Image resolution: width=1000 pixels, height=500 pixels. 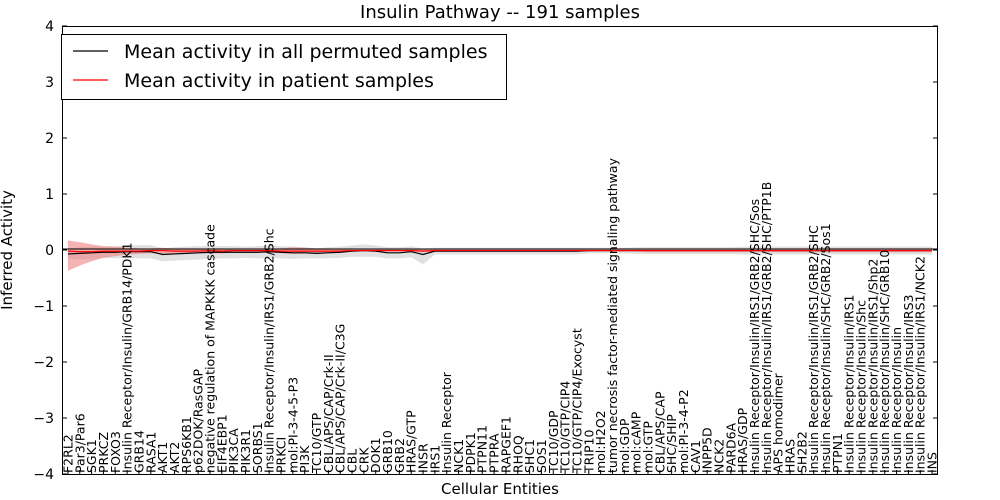 I want to click on x-tick-label: Insulin Receptor/Insulin/IRS1, so click(x=849, y=384).